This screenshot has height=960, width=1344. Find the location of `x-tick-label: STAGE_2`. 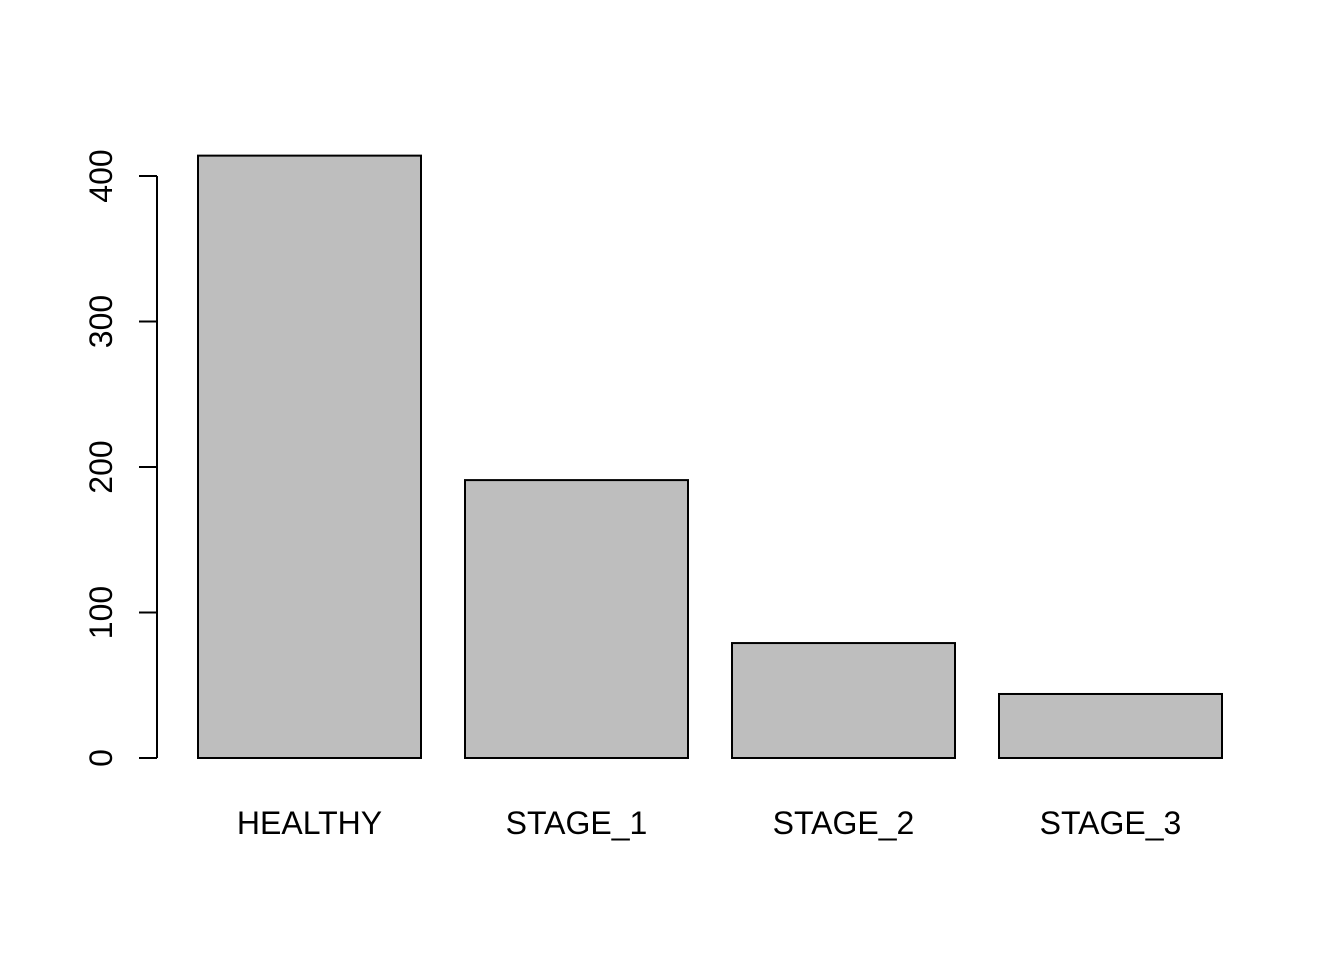

x-tick-label: STAGE_2 is located at coordinates (844, 823).